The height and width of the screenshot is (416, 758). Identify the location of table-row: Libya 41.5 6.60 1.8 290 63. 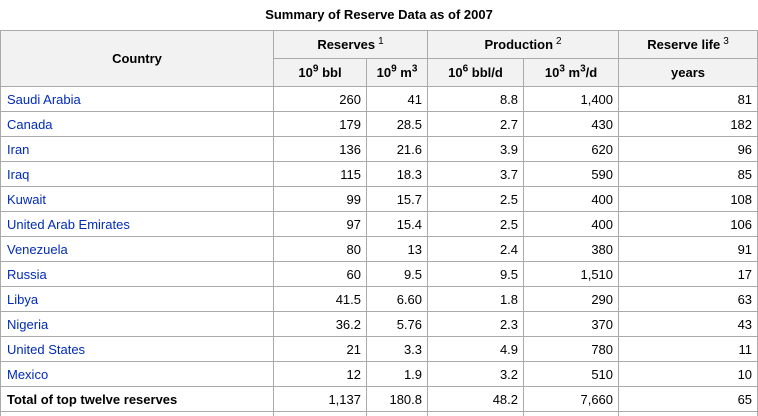
(379, 299).